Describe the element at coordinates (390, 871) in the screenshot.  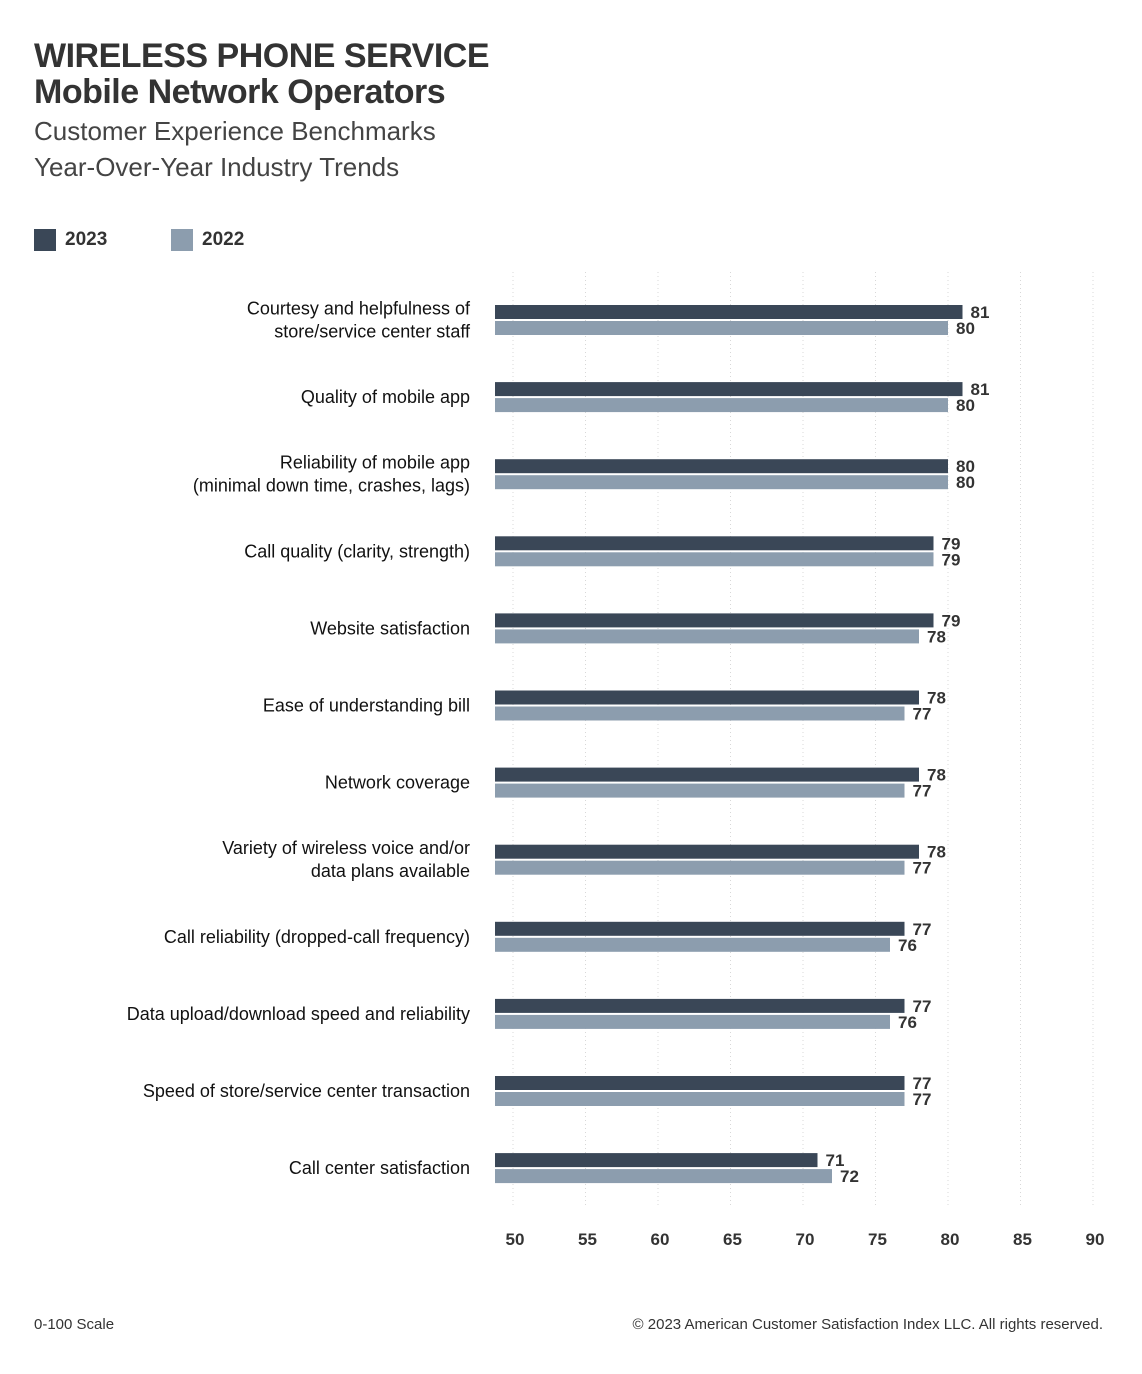
I see `category-label: data plans available` at that location.